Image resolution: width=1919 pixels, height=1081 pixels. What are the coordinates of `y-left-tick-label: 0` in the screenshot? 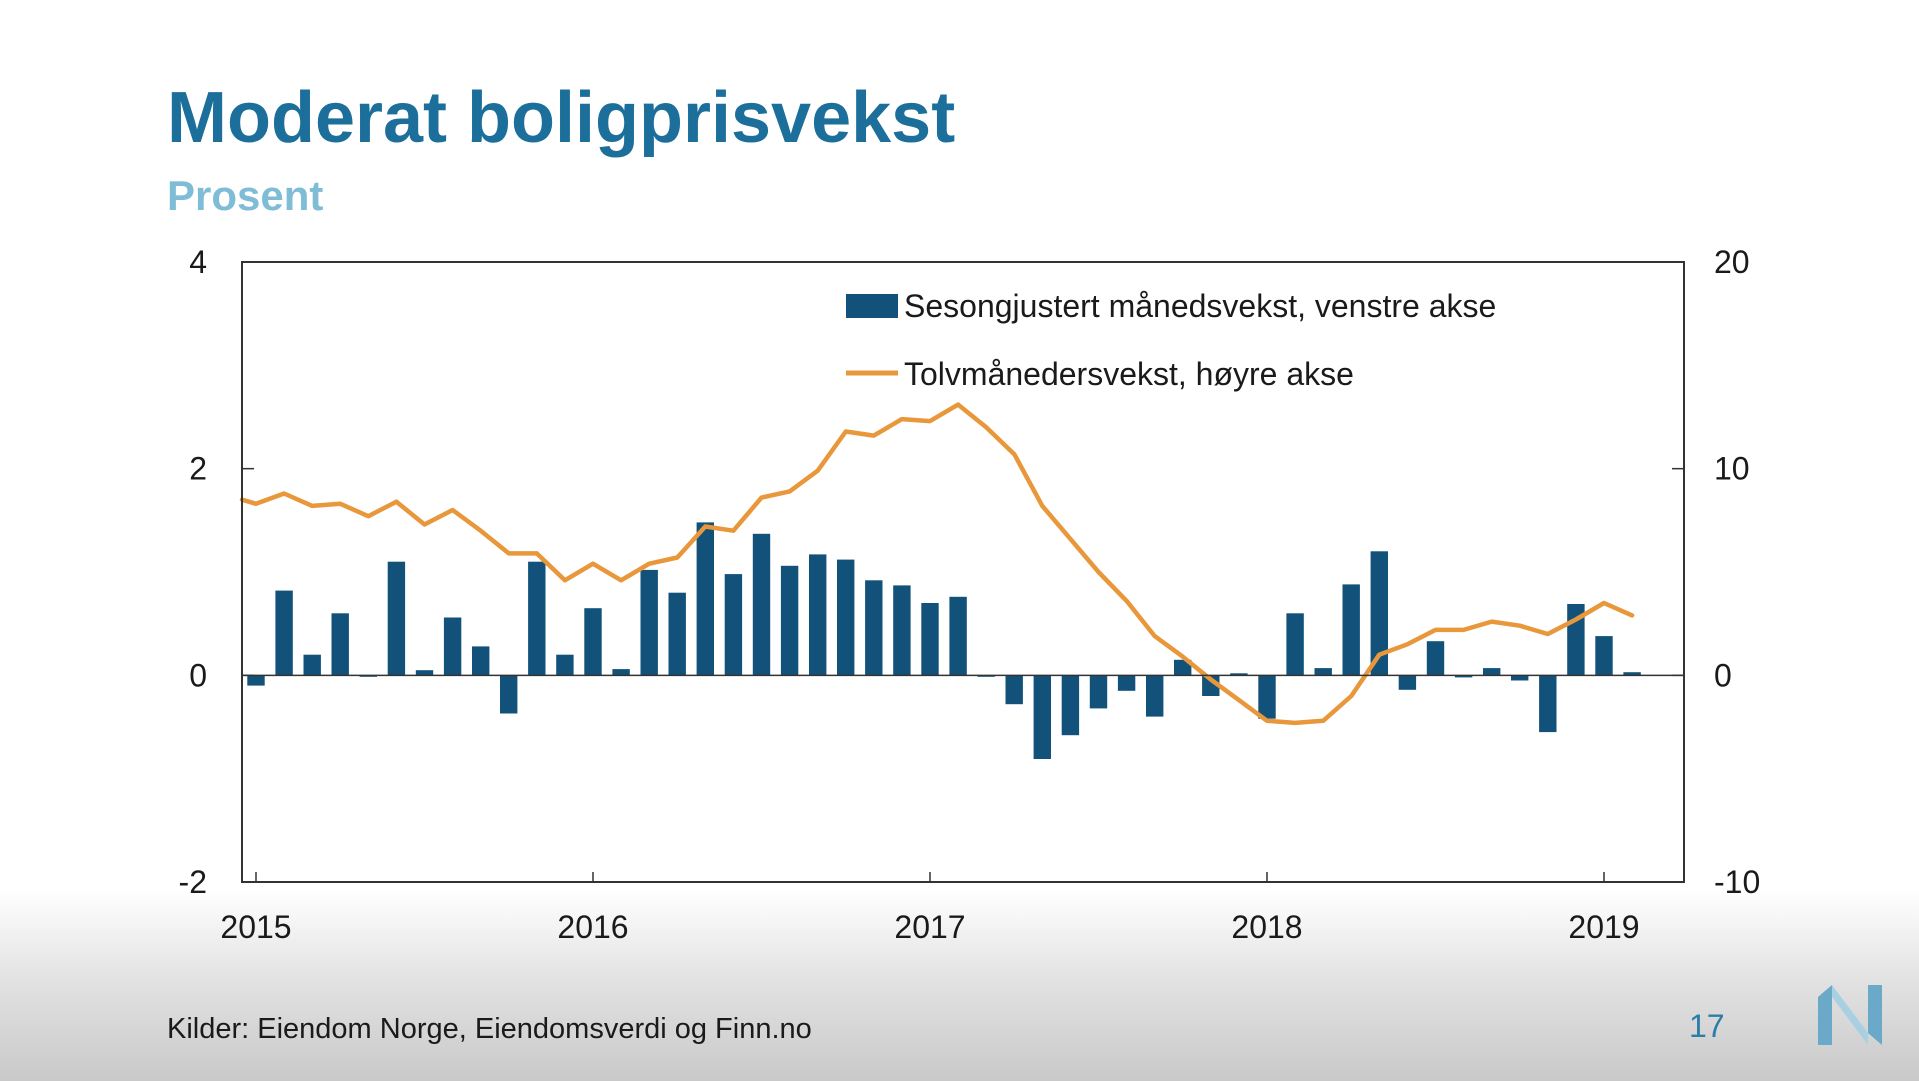 It's located at (198, 675).